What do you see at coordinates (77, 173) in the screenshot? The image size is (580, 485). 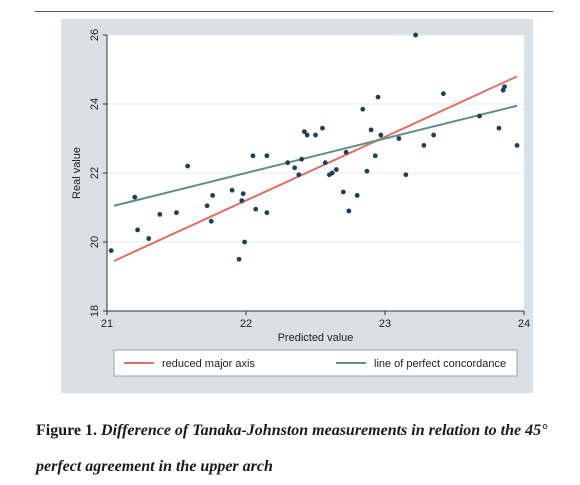 I see `y-axis-label: Real value` at bounding box center [77, 173].